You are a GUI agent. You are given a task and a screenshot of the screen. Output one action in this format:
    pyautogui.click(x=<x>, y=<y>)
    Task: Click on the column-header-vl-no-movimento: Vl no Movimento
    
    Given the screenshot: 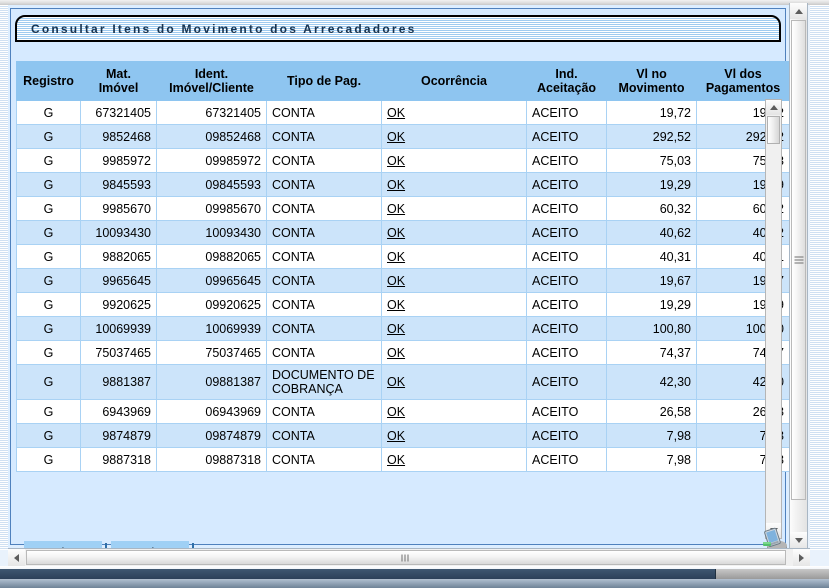 What is the action you would take?
    pyautogui.click(x=651, y=81)
    